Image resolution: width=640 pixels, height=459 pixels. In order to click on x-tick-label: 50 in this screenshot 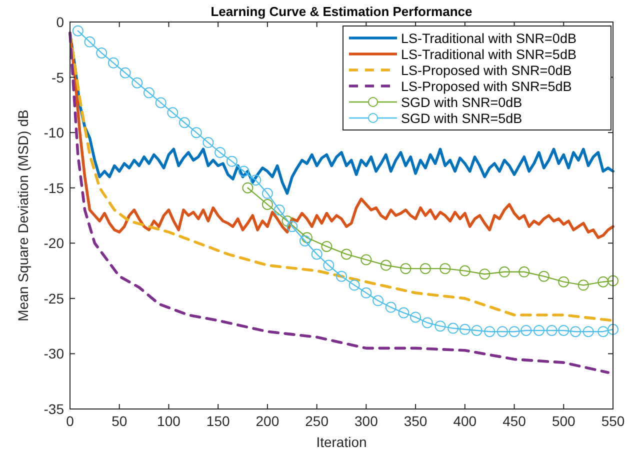, I will do `click(120, 421)`.